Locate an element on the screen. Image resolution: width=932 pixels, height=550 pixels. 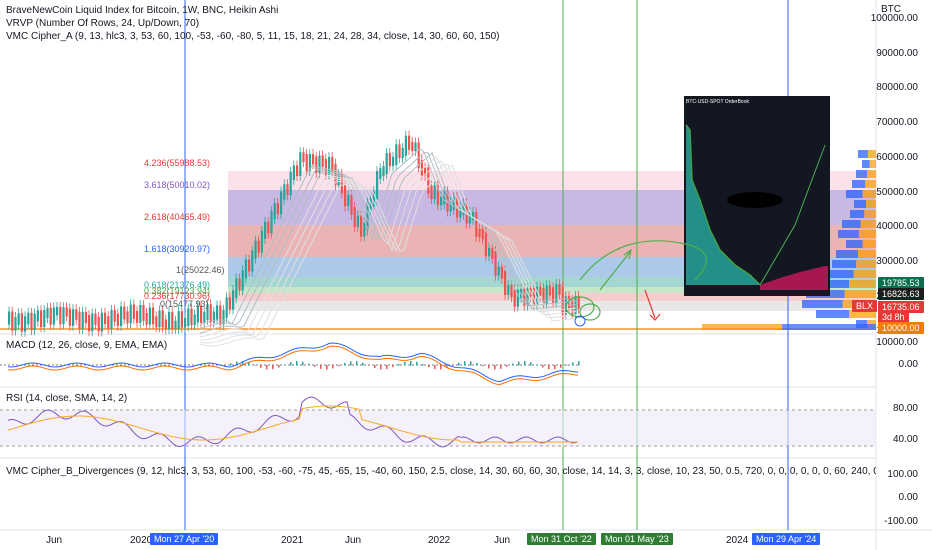
fib-label: 3.618(50010.02) is located at coordinates (177, 185).